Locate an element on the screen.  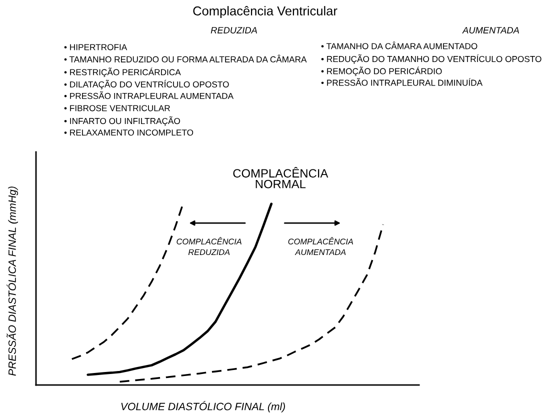
chart-title: Complacência Ventricular is located at coordinates (265, 12).